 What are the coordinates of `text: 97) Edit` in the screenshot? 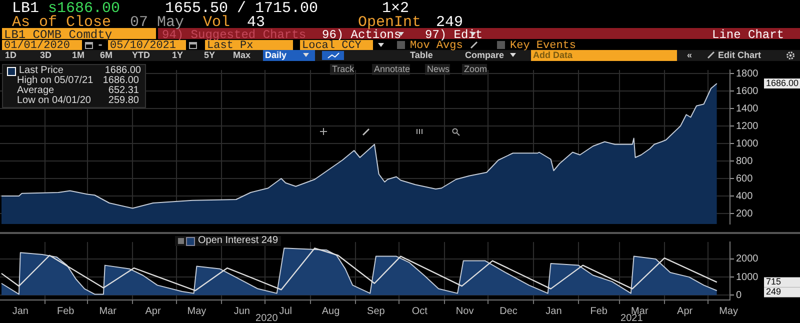 It's located at (454, 35).